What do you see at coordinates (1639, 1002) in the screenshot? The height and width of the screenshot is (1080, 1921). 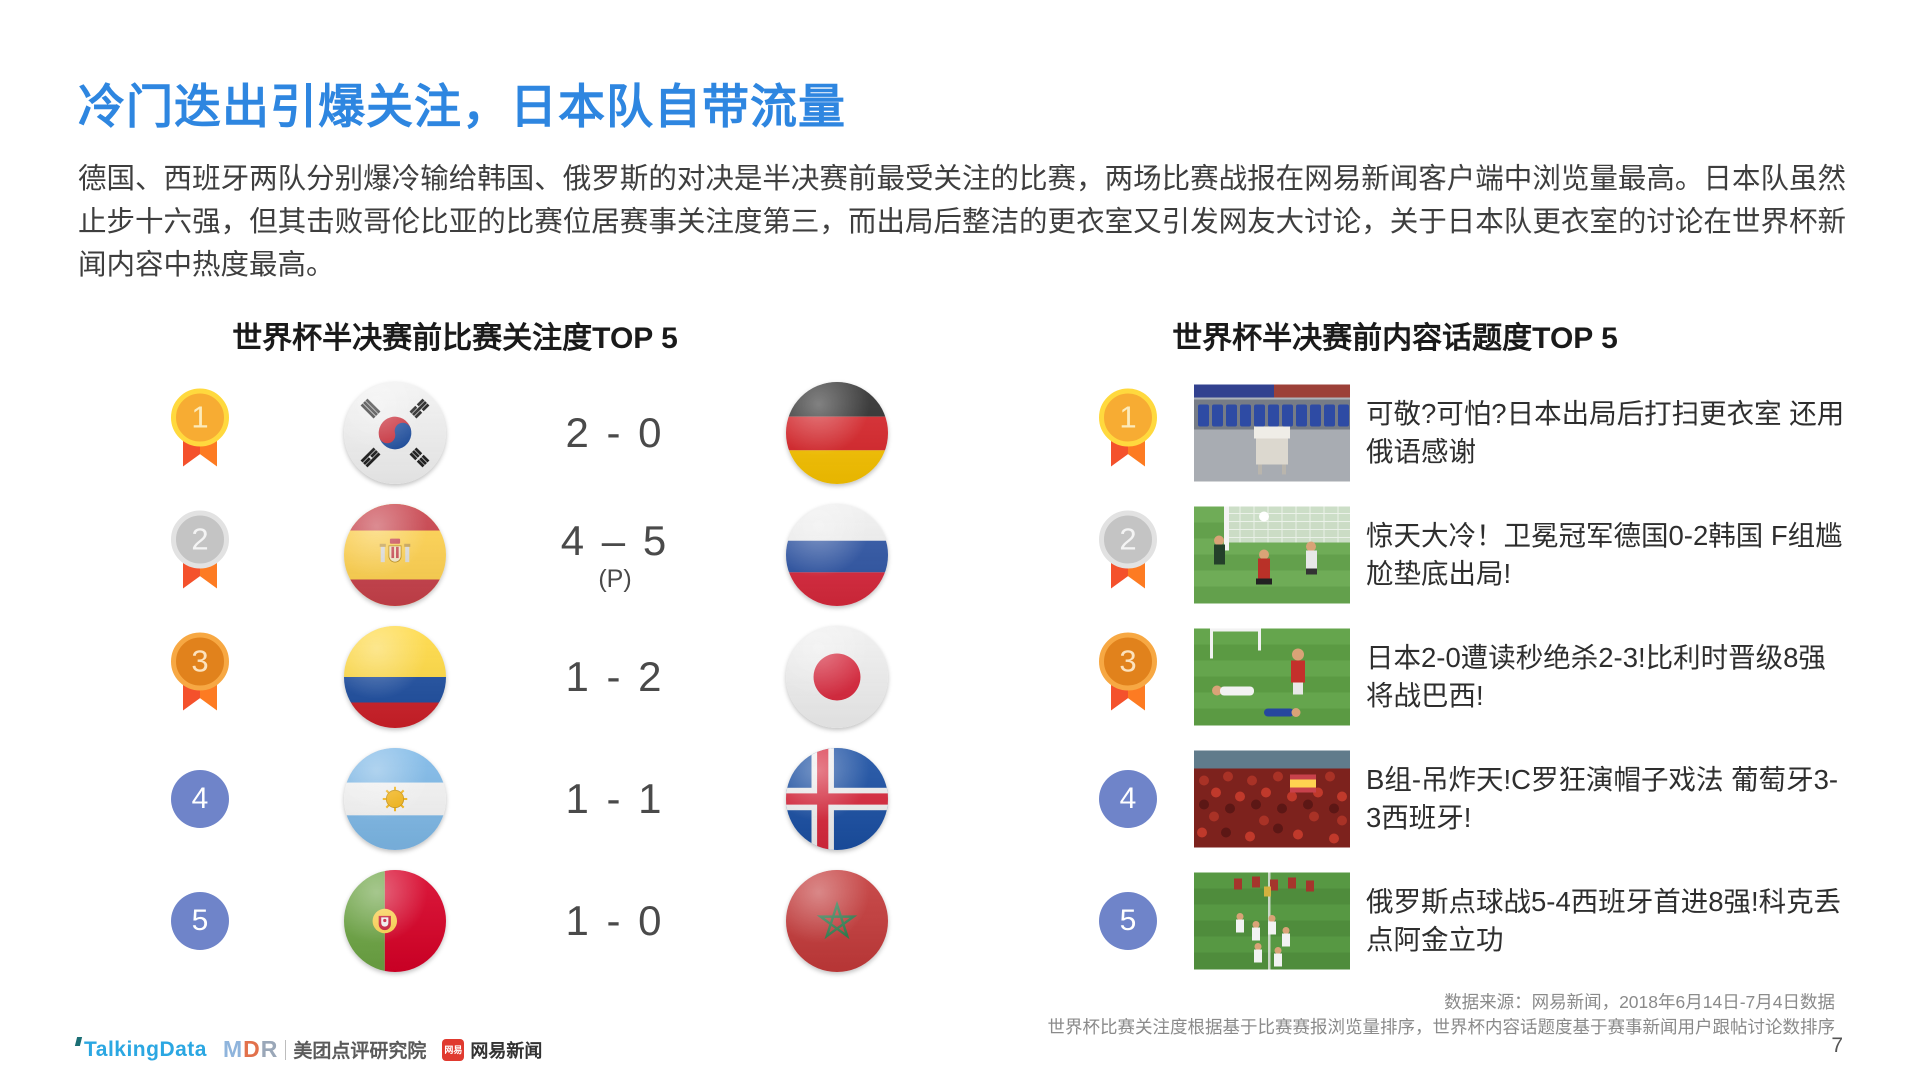 I see `source-line-1: 数据来源：网易新闻，2018年6月14日-7月4日数据` at bounding box center [1639, 1002].